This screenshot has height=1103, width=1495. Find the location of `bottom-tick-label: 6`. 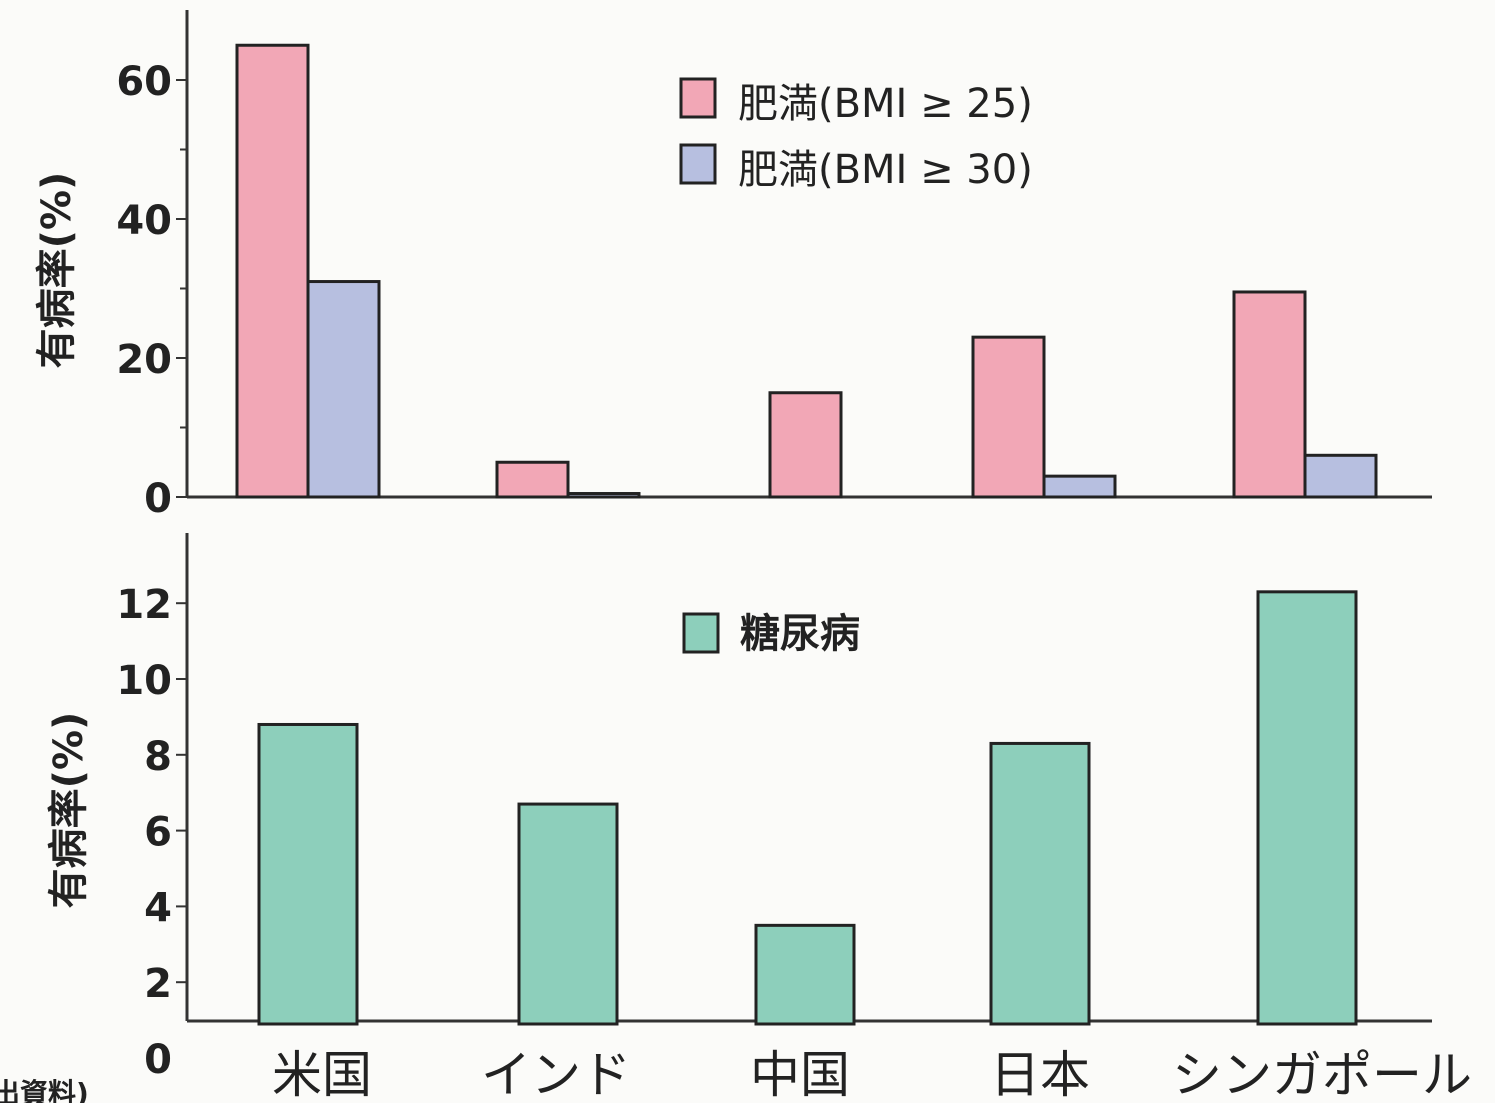

bottom-tick-label: 6 is located at coordinates (158, 833).